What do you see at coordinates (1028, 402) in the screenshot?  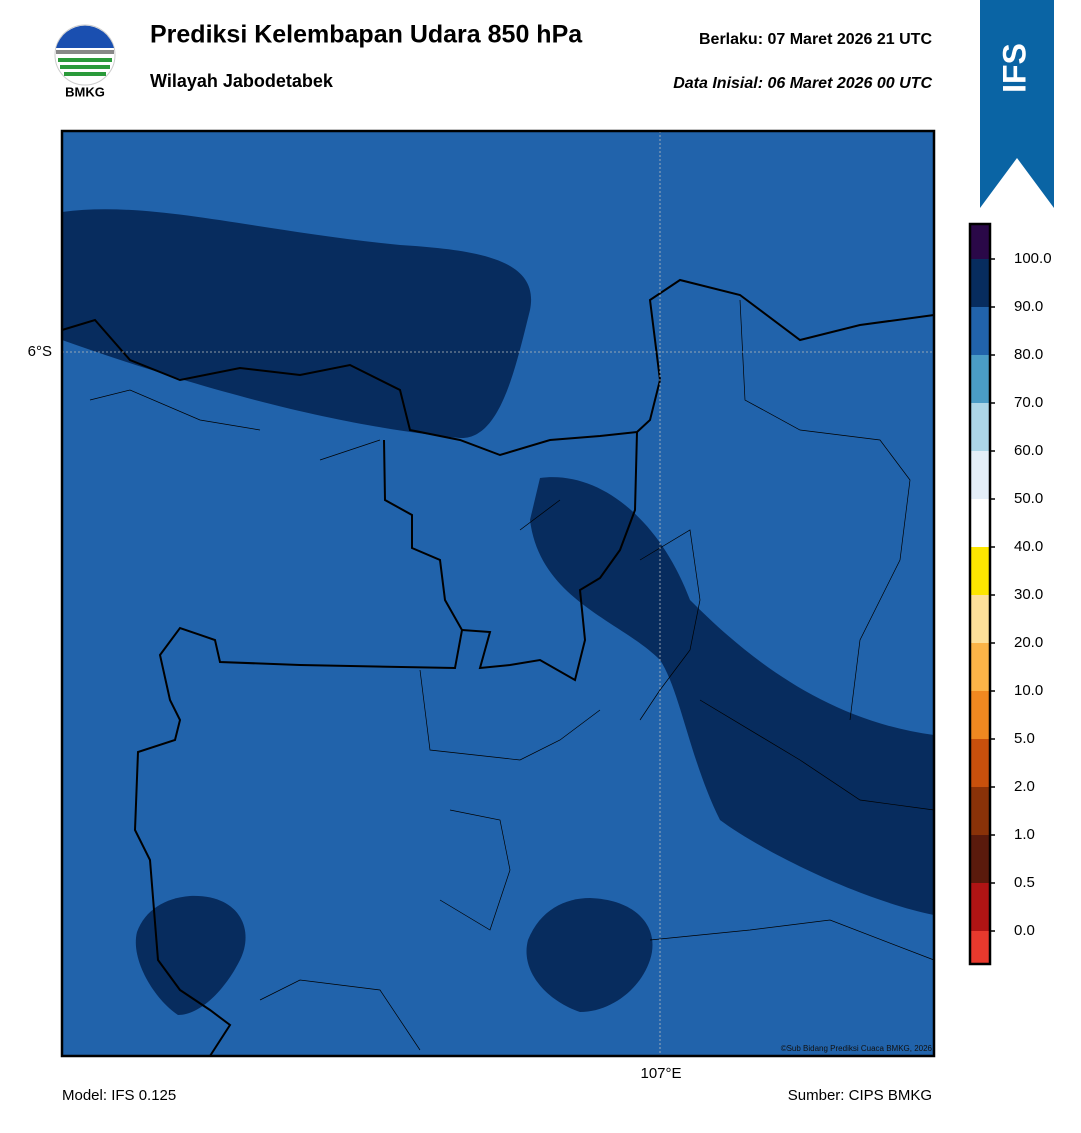 I see `colorbar-label: 70.0` at bounding box center [1028, 402].